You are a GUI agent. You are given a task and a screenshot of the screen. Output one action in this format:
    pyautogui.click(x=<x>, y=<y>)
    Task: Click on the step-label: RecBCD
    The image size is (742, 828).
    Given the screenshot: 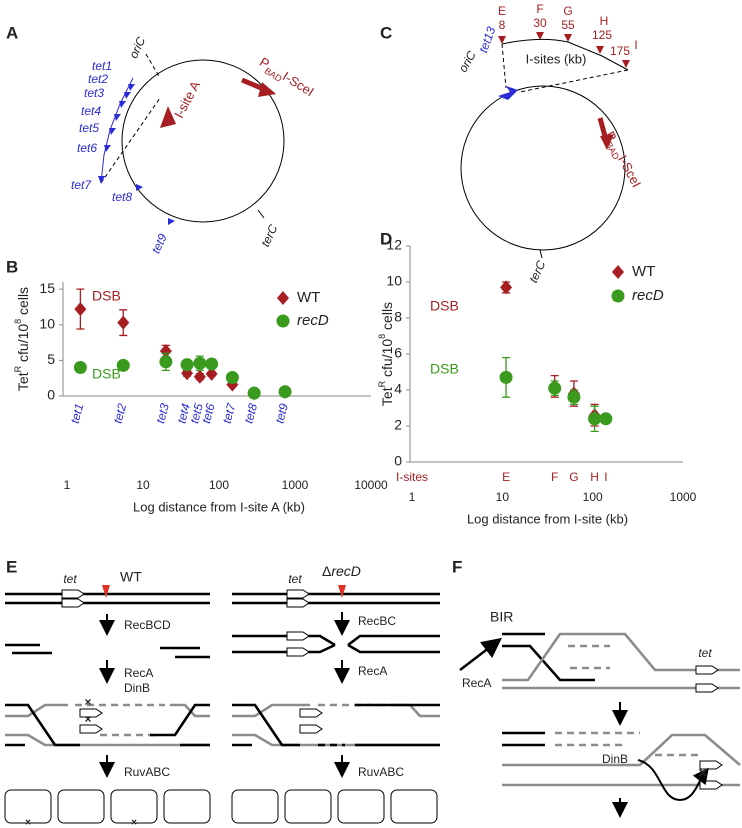 What is the action you would take?
    pyautogui.click(x=147, y=625)
    